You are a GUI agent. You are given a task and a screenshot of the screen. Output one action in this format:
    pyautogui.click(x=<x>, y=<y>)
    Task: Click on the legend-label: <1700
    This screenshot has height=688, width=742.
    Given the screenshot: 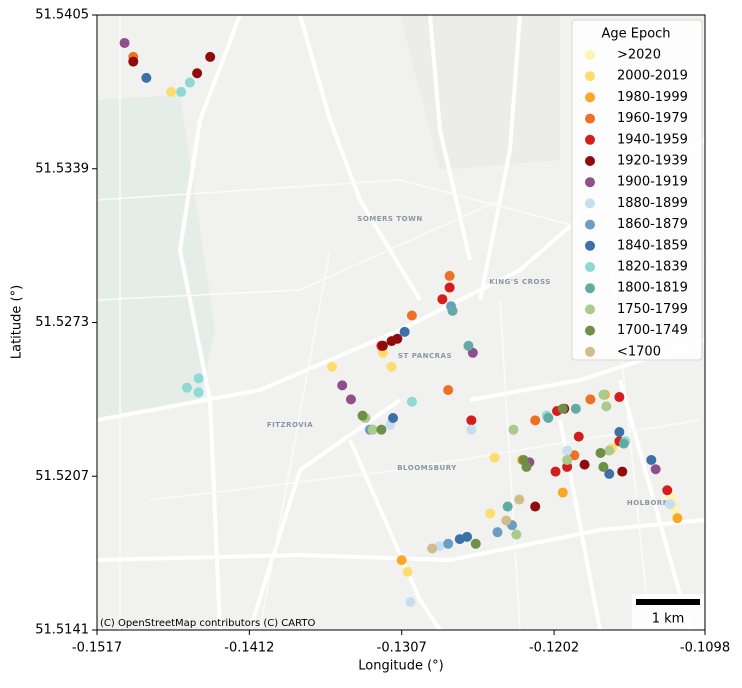 What is the action you would take?
    pyautogui.click(x=639, y=351)
    